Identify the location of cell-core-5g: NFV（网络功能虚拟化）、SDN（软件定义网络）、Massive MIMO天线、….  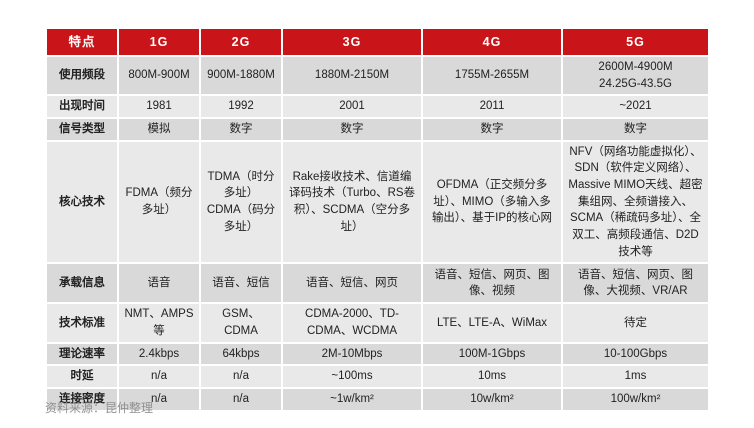
(635, 202).